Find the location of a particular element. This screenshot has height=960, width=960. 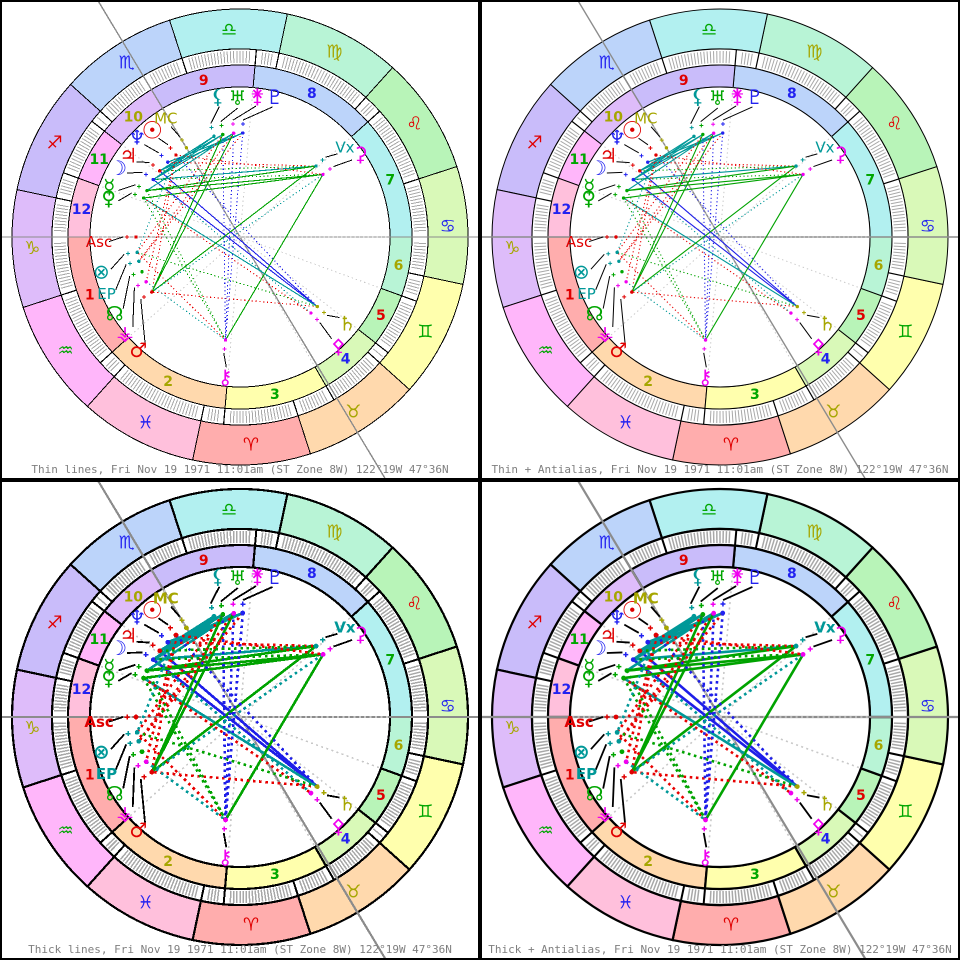

sign-glyph-pisces: ♓ is located at coordinates (625, 422).